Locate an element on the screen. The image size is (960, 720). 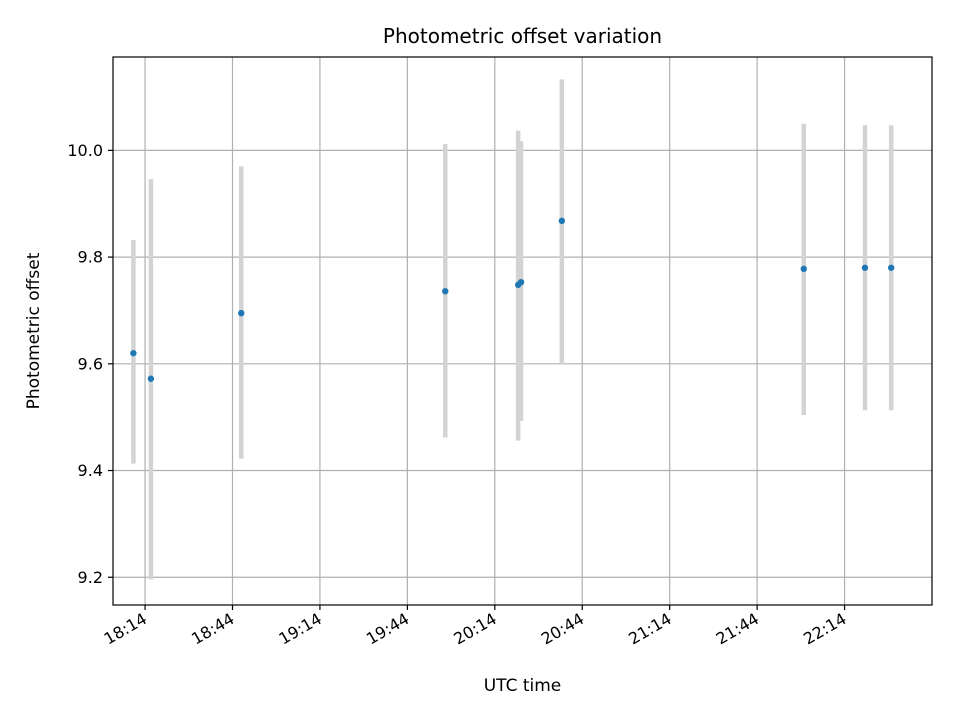
y-tick-label: 9.6 is located at coordinates (90, 363).